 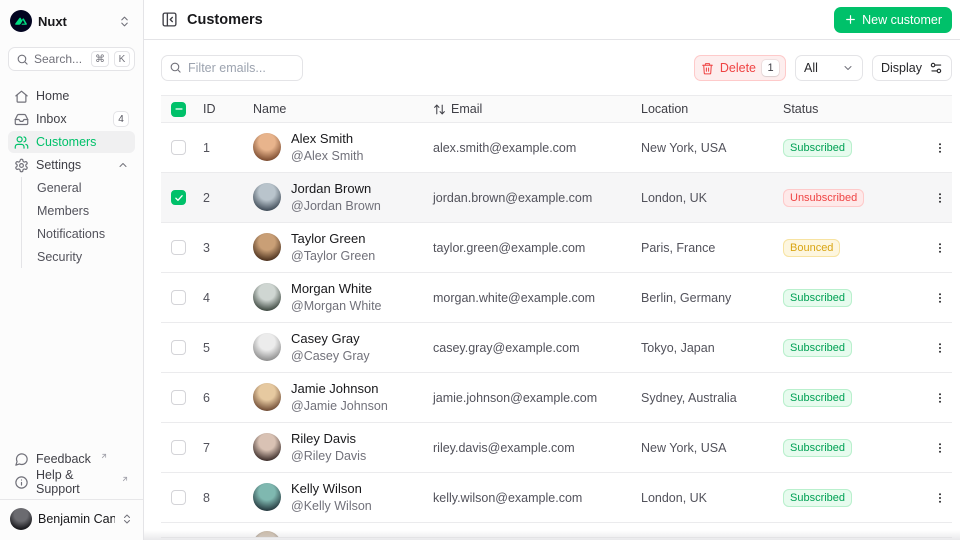 What do you see at coordinates (206, 347) in the screenshot?
I see `cell-id: 5` at bounding box center [206, 347].